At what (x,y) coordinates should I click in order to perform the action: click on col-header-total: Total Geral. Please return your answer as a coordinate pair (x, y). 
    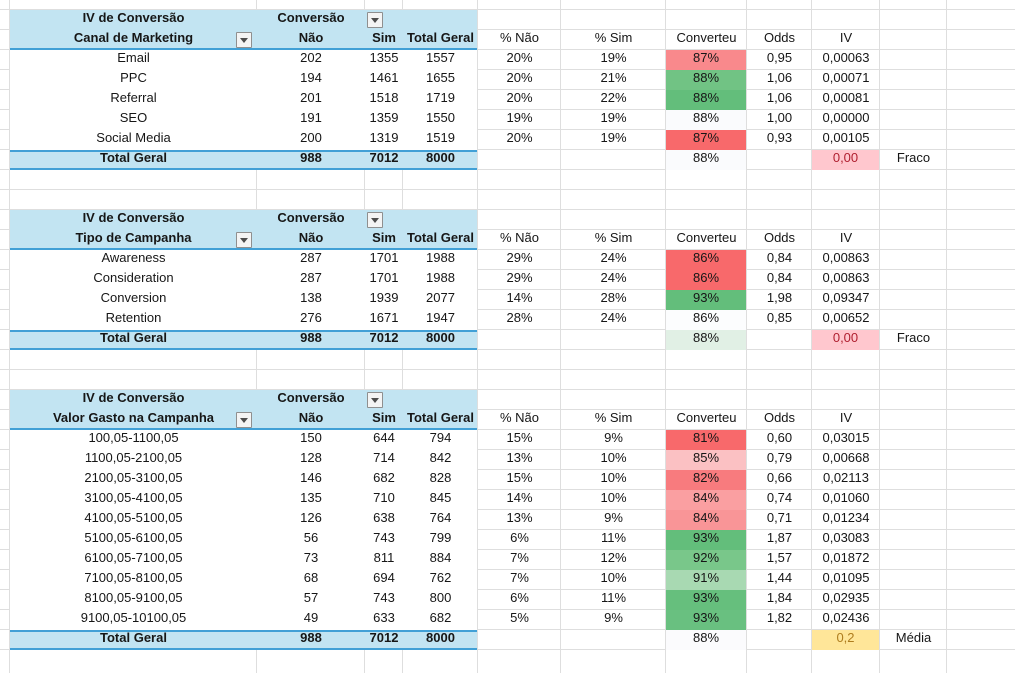
    Looking at the image, I should click on (440, 237).